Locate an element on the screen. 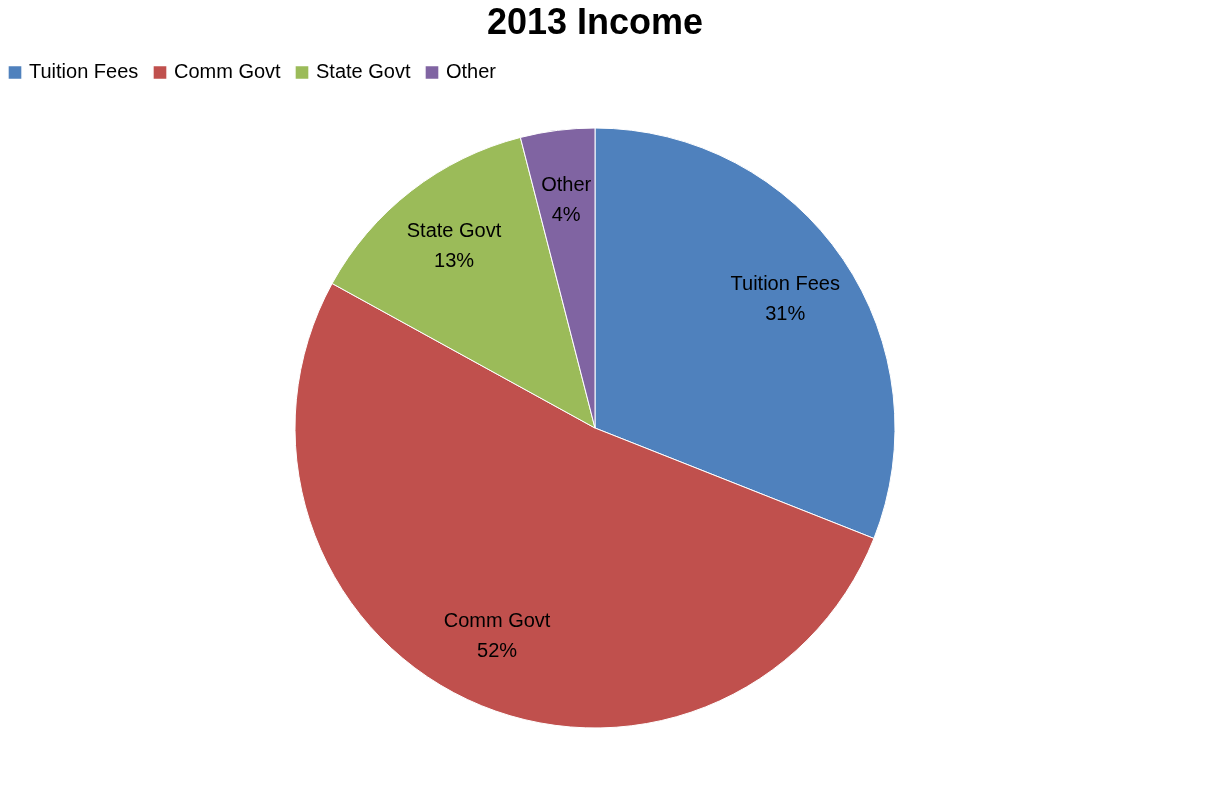  data-label: 4% is located at coordinates (566, 213).